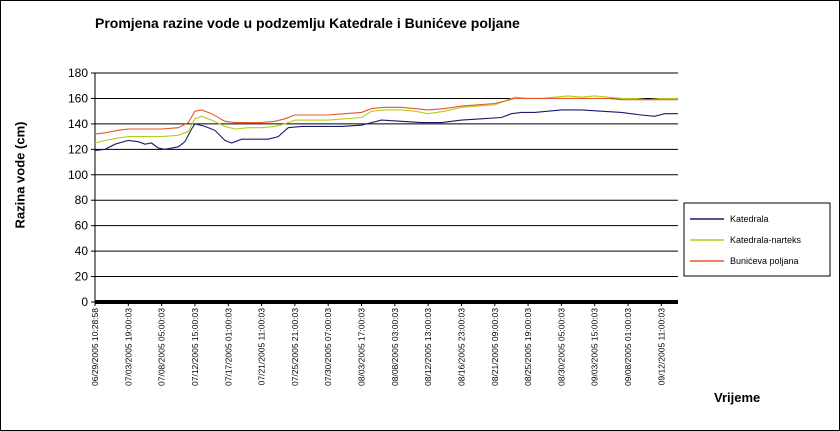 The width and height of the screenshot is (840, 431). Describe the element at coordinates (628, 347) in the screenshot. I see `x-tick-label: 09/08/2005 01:00:03` at that location.